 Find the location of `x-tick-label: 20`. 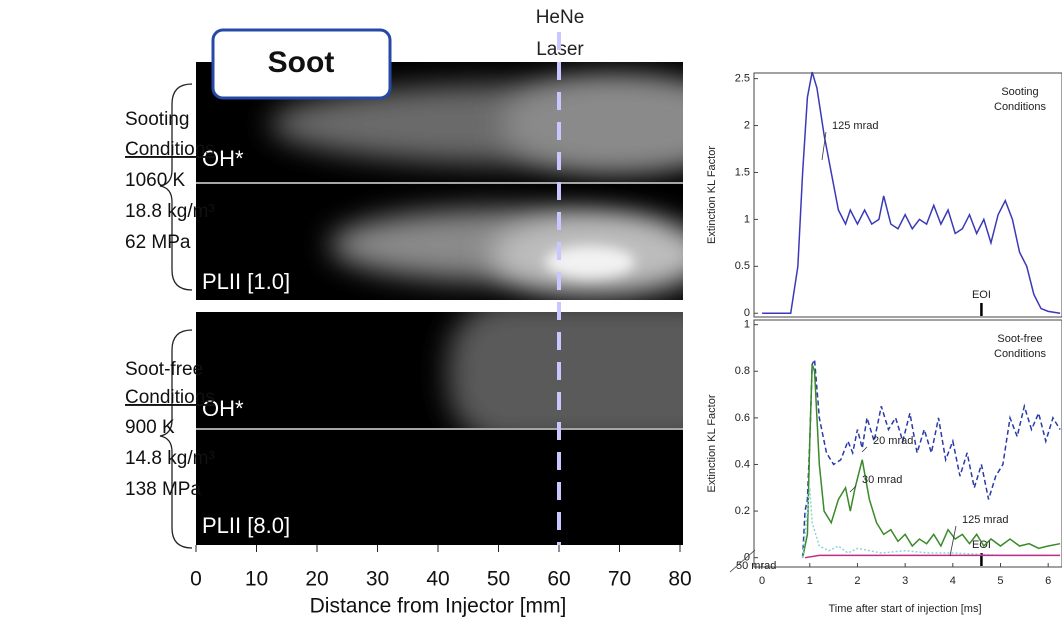

x-tick-label: 20 is located at coordinates (316, 579).